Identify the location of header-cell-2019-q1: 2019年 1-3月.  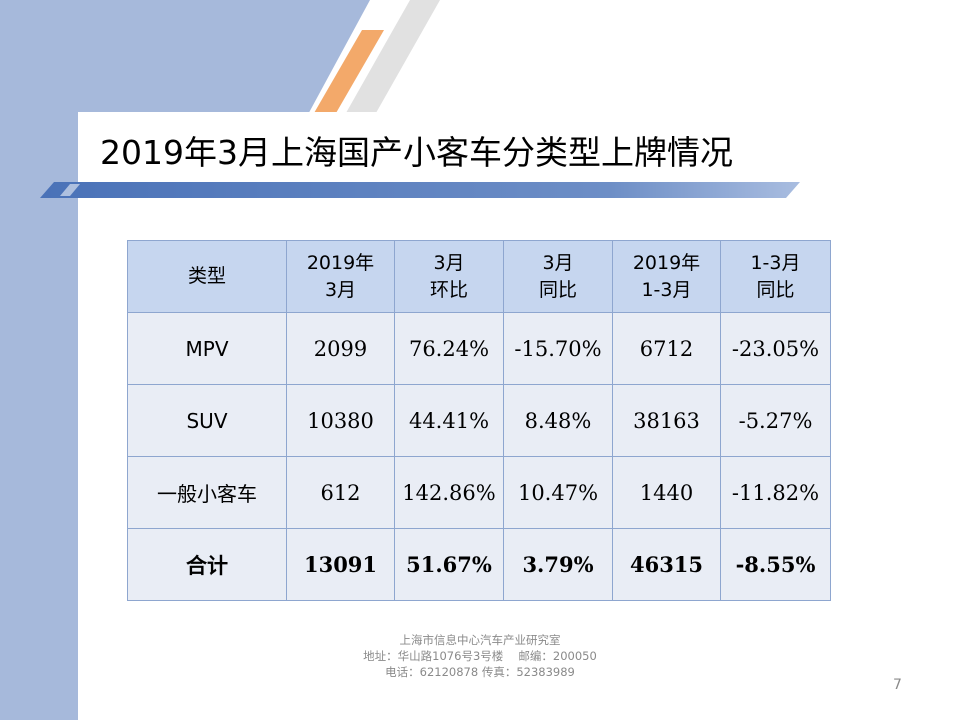
(666, 276).